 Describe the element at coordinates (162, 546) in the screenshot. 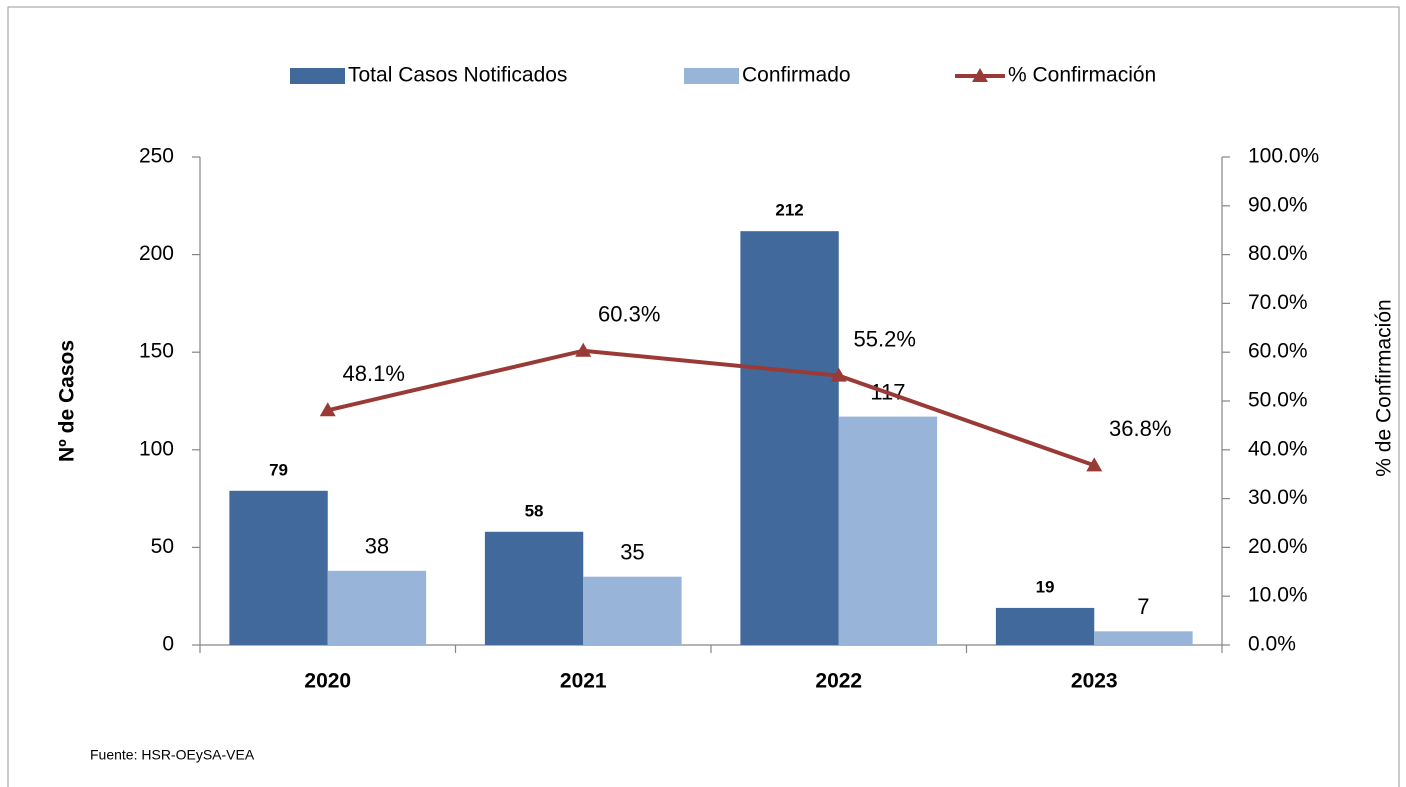

I see `y-tick-label: 50` at that location.